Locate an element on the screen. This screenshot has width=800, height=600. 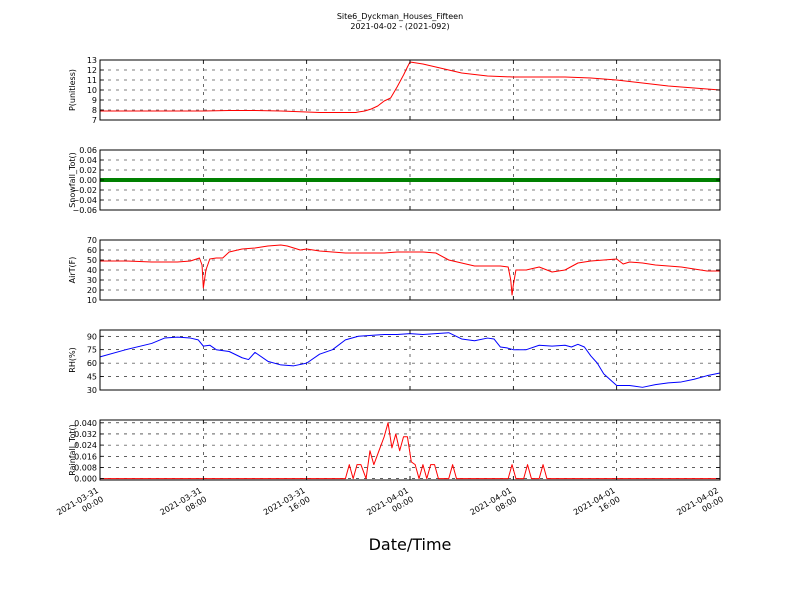
y-tick-label: 0.04 is located at coordinates (88, 160).